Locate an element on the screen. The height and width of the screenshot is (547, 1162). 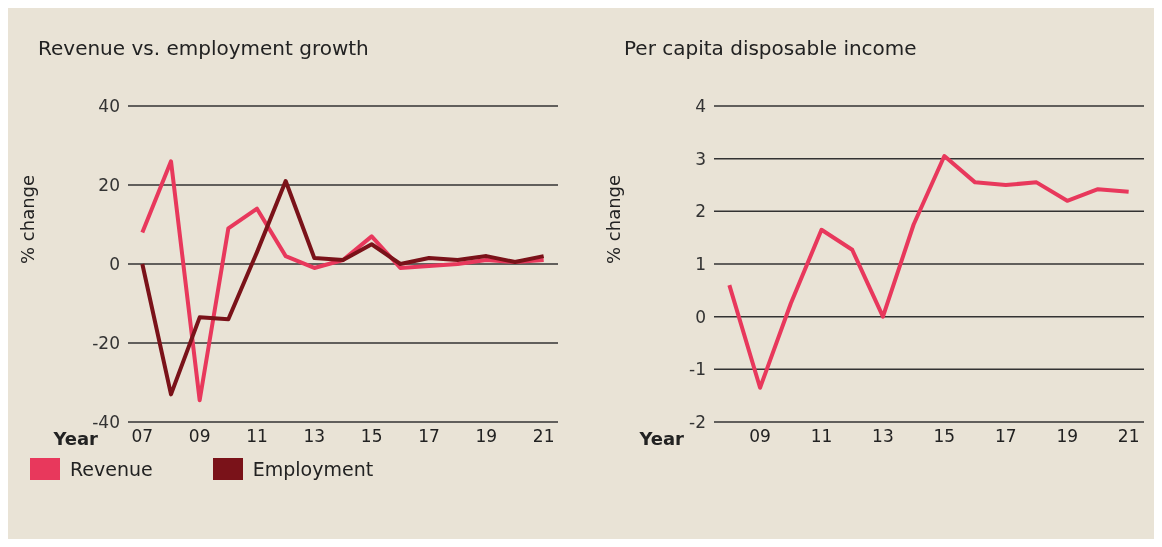
chart-title: Per capita disposable income is located at coordinates (770, 48).